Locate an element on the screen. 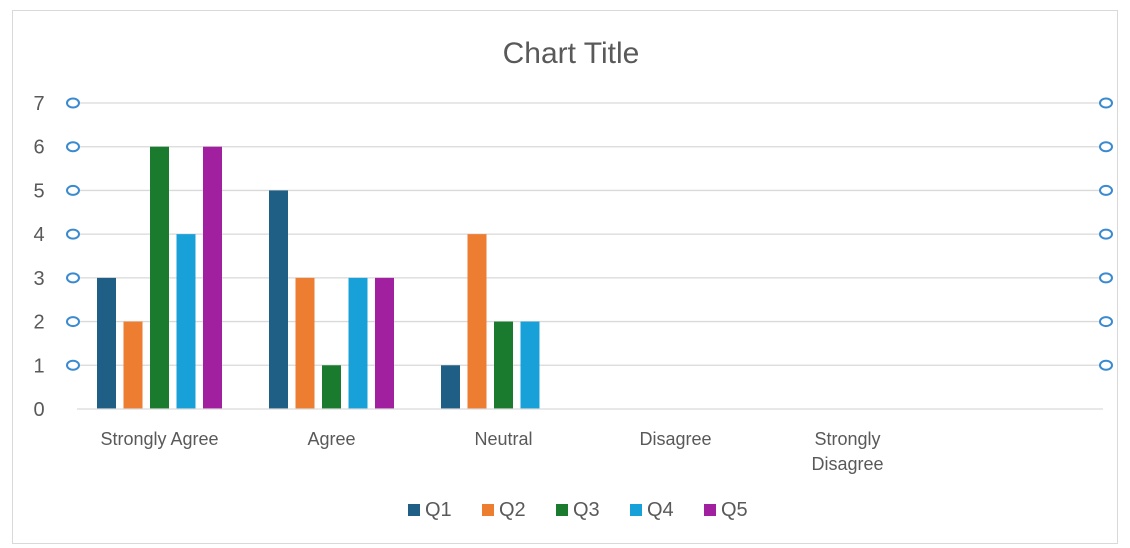  y-tick-label: 7 is located at coordinates (38, 104).